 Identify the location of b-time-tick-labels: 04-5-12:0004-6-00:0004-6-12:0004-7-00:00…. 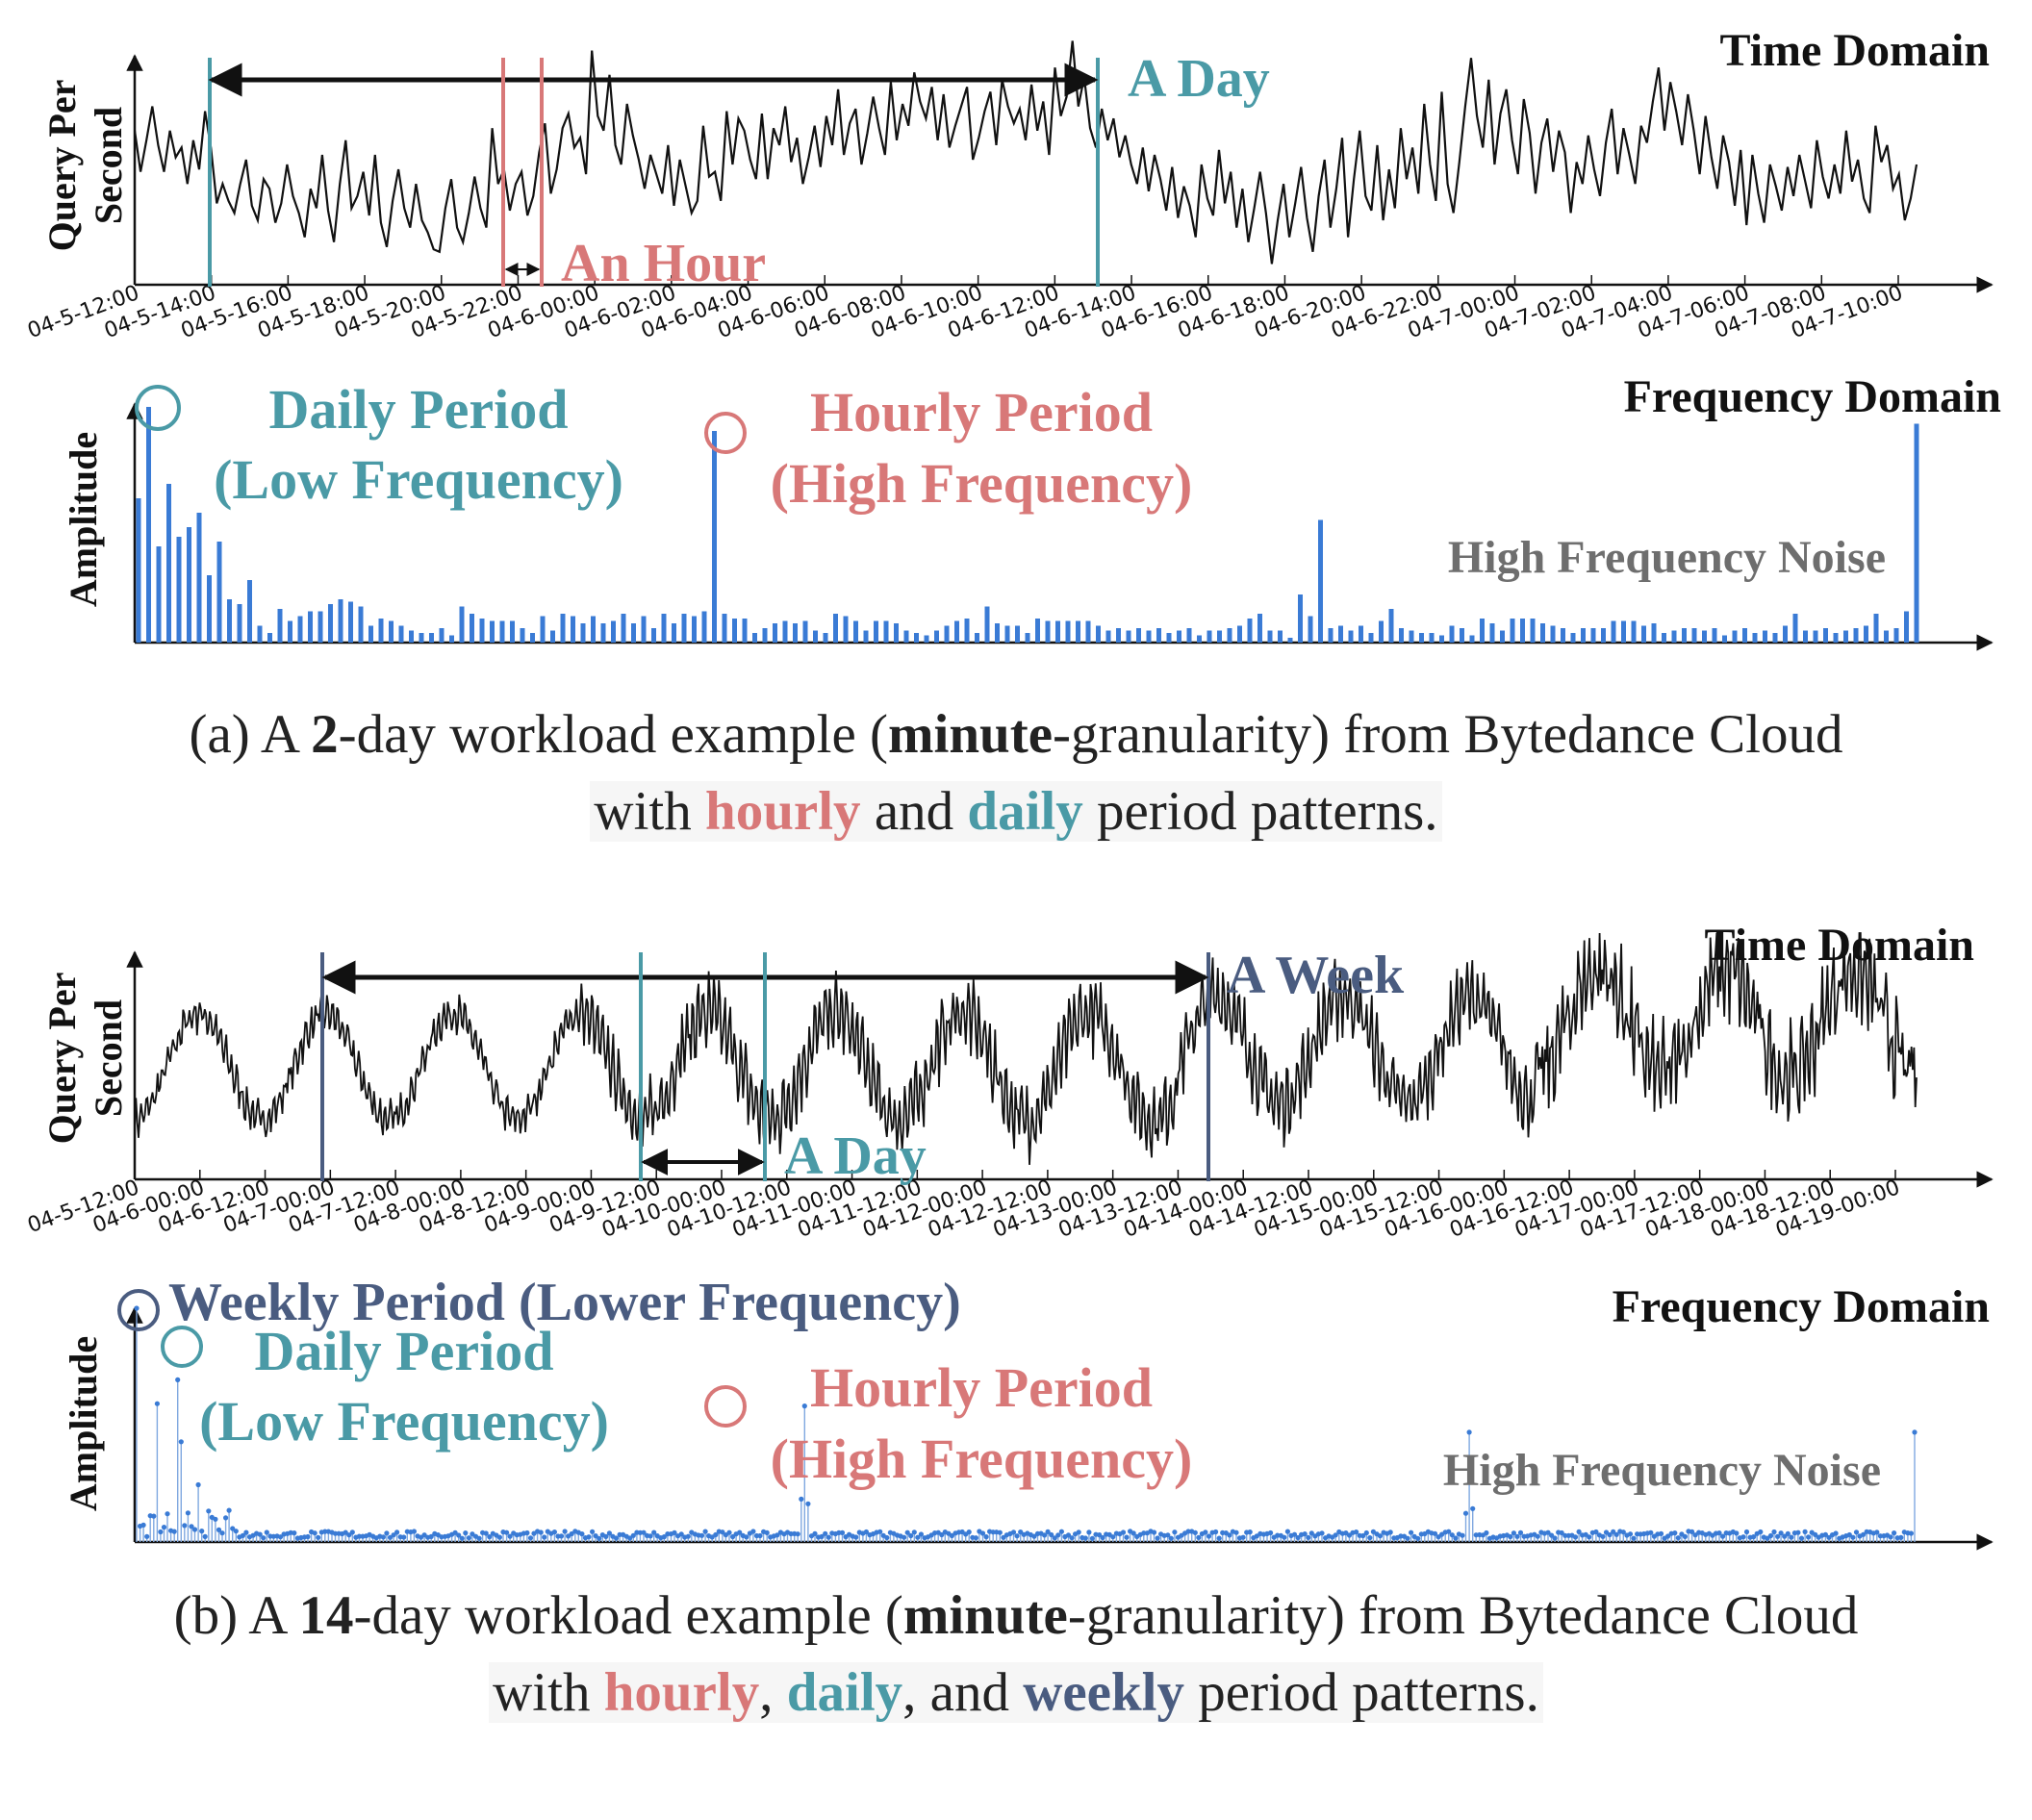
(964, 1206).